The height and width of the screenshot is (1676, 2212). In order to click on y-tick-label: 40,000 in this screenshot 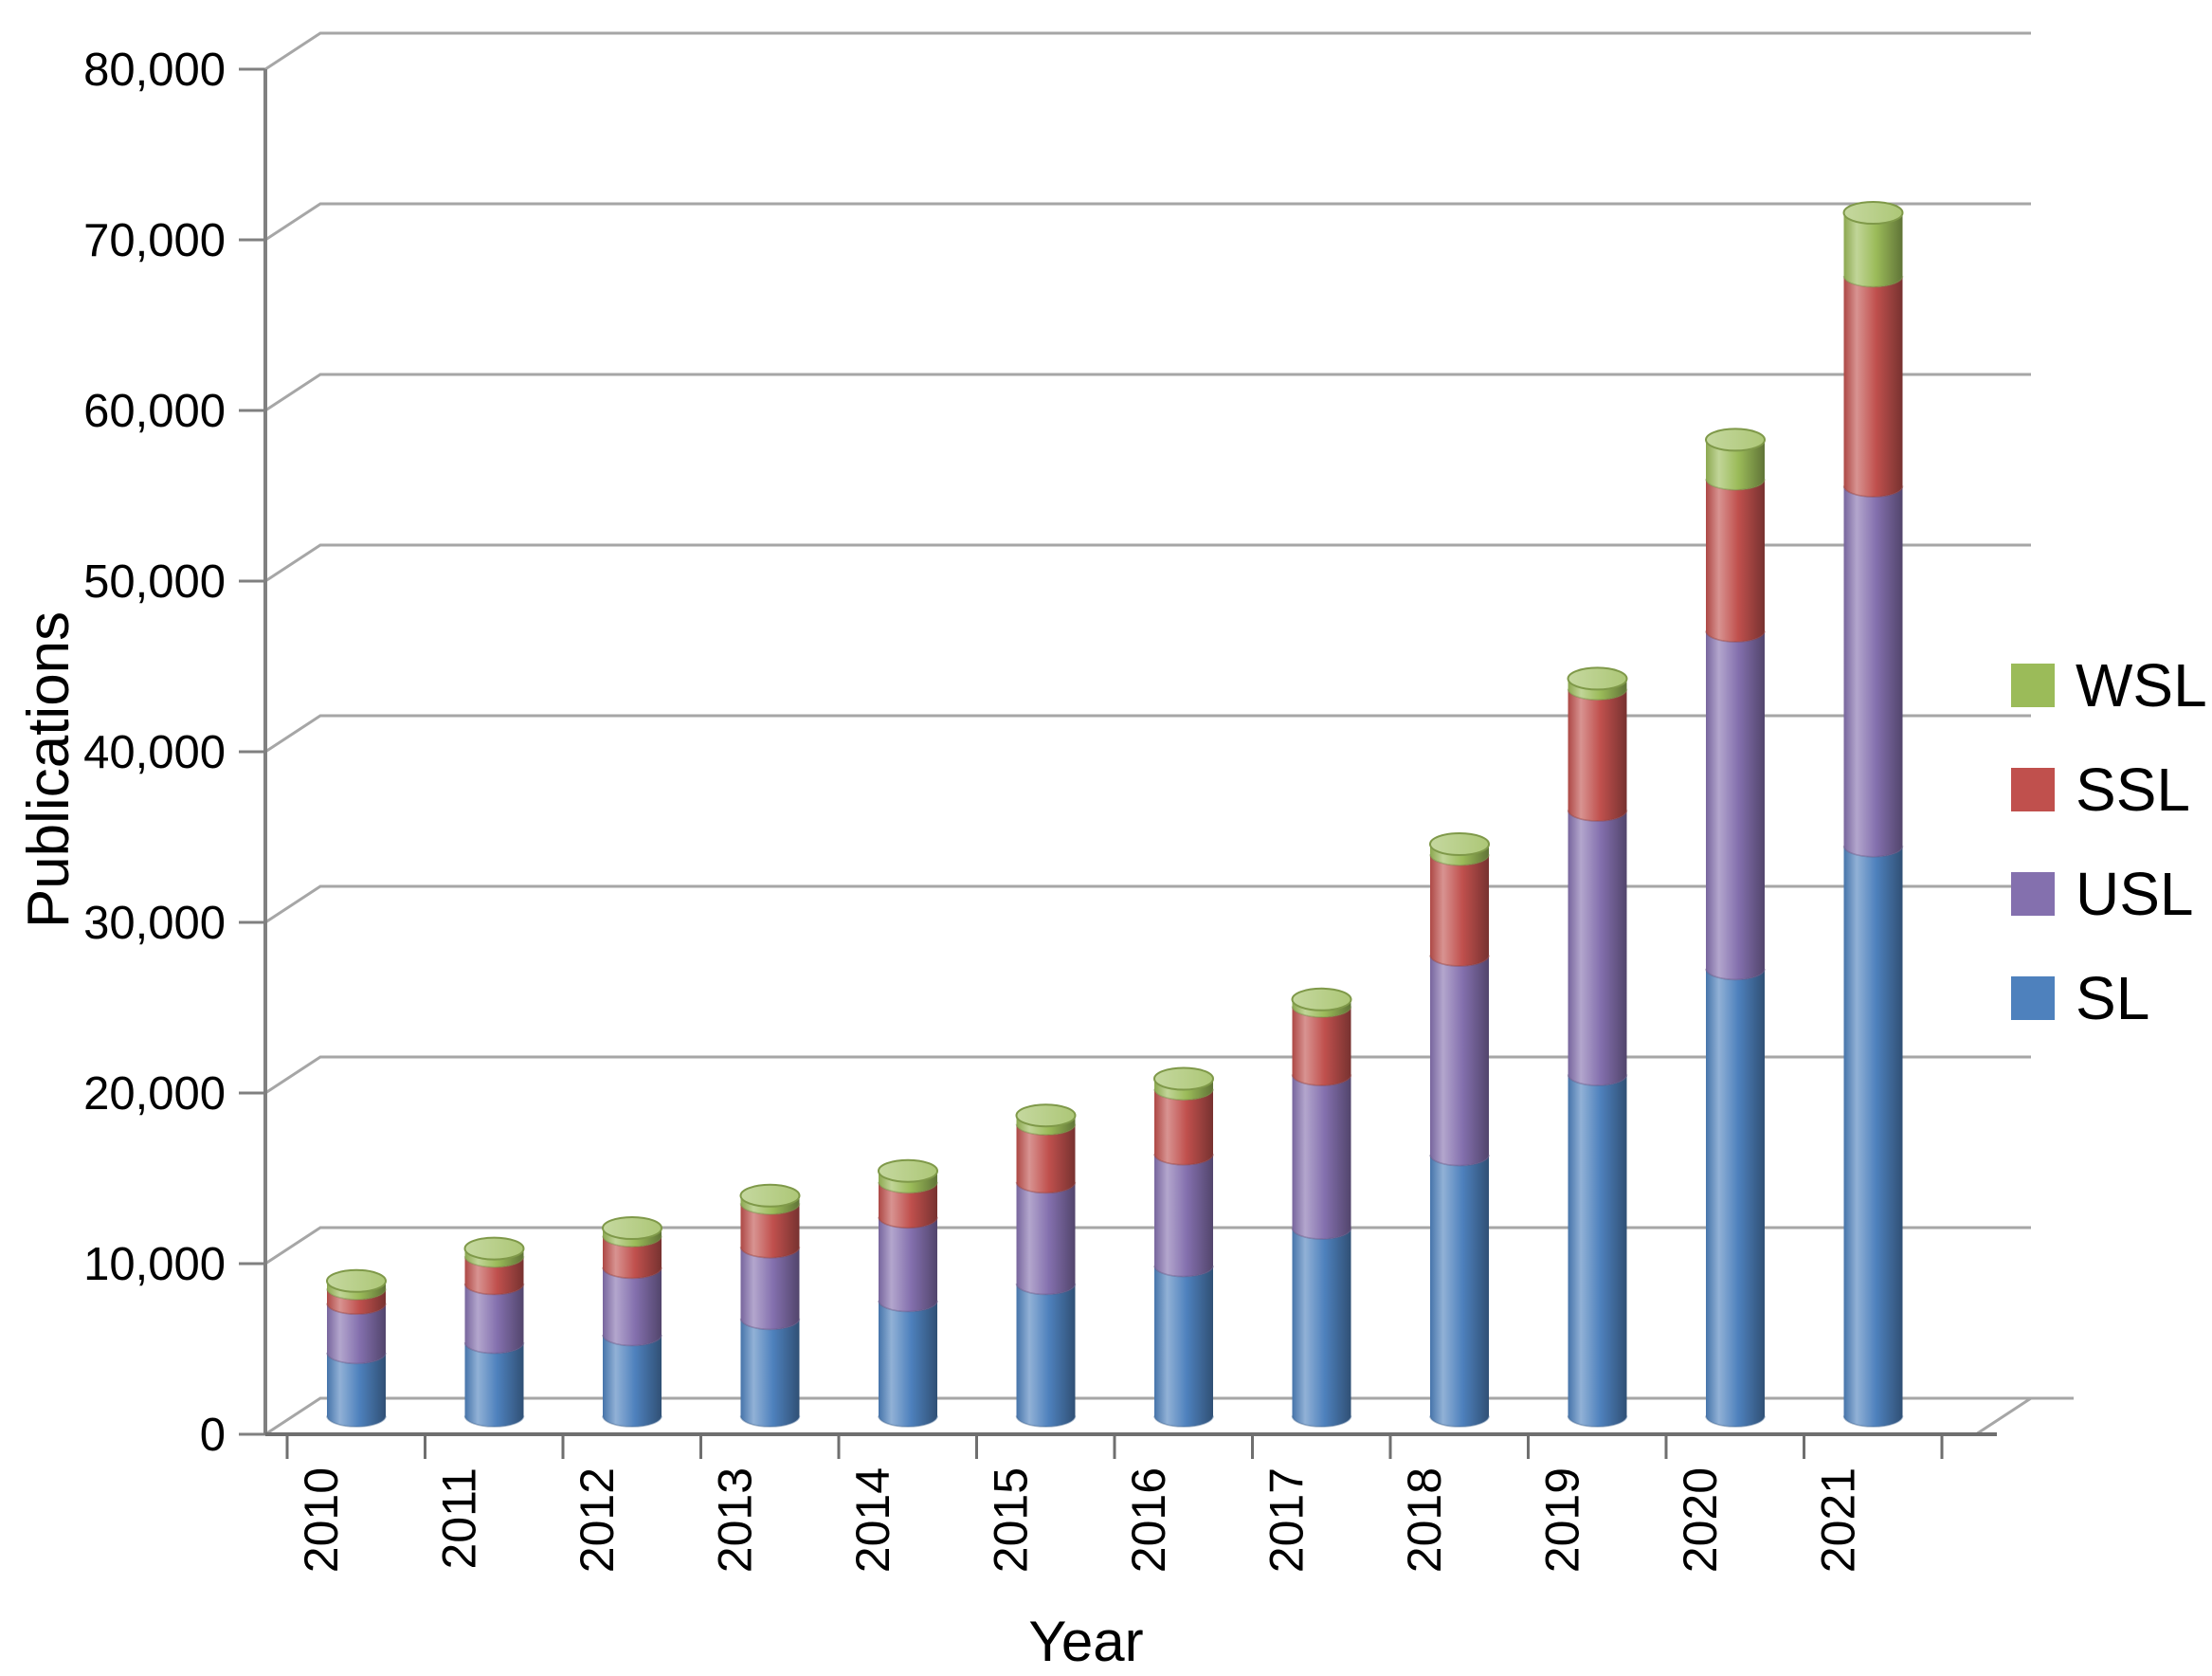, I will do `click(155, 752)`.